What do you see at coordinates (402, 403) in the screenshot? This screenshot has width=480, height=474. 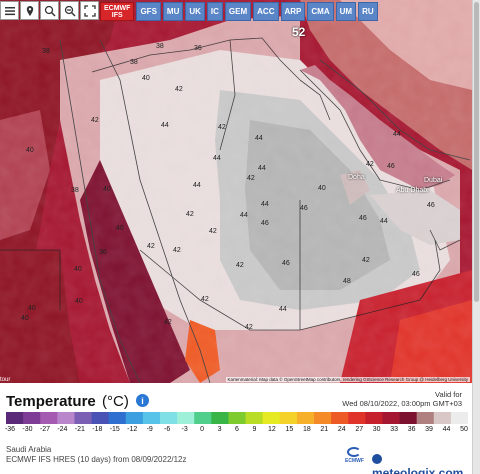 I see `valid-time: Wed 08/10/2022, 03:00pm GMT+03` at bounding box center [402, 403].